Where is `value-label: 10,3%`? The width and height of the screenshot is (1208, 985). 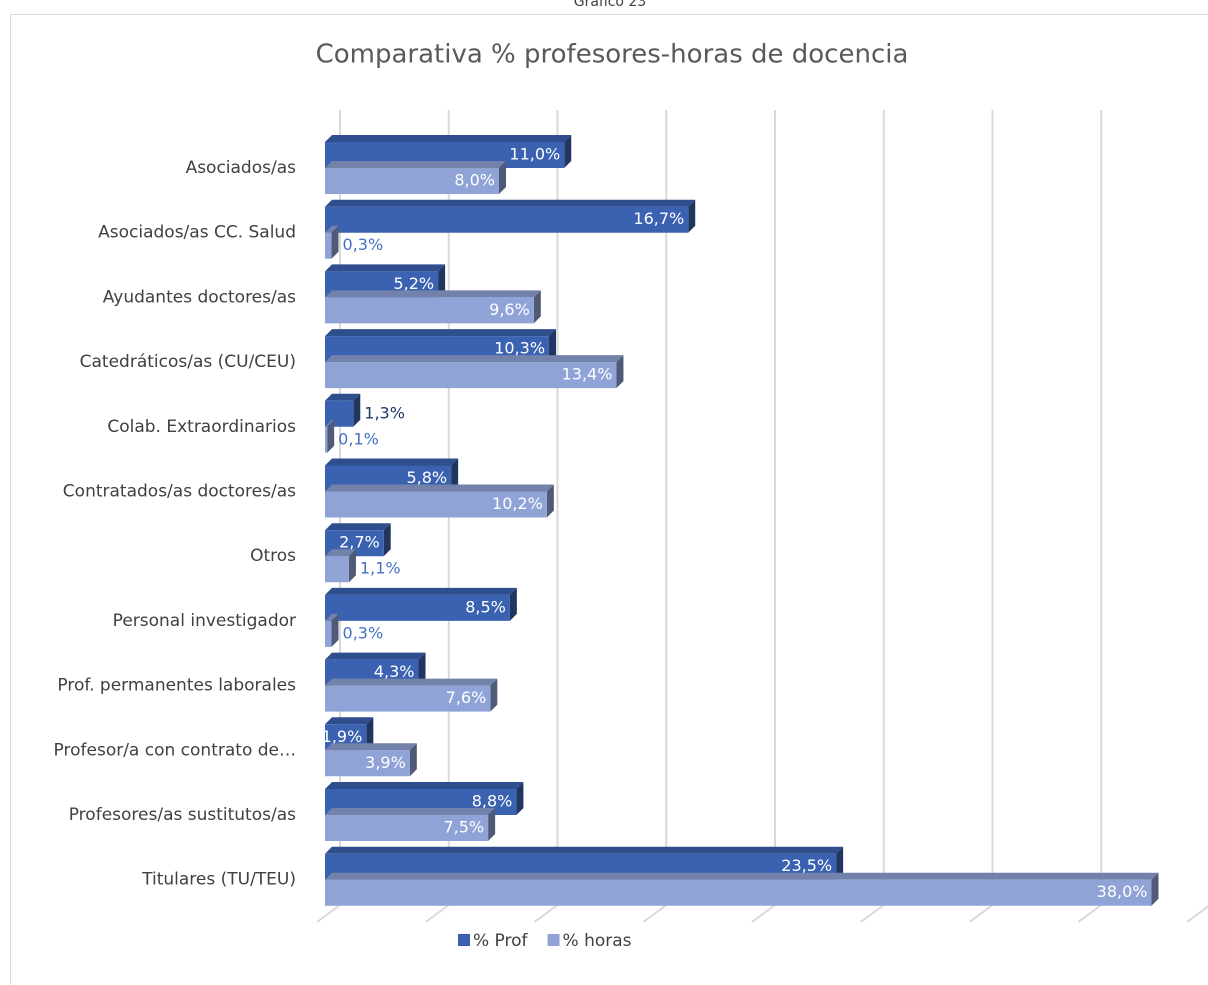 value-label: 10,3% is located at coordinates (519, 348).